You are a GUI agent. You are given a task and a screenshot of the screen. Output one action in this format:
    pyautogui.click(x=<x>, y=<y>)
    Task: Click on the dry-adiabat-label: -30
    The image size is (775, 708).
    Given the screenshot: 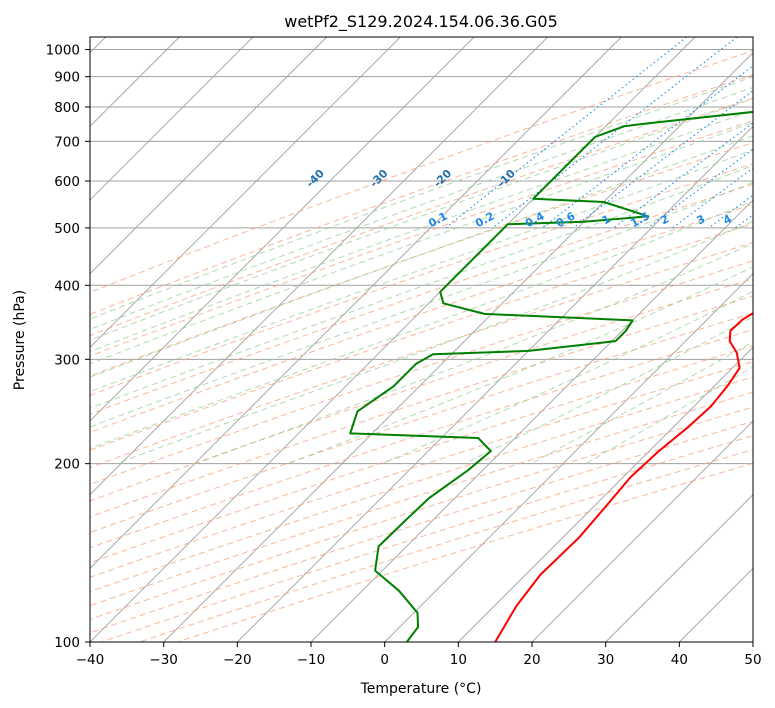 What is the action you would take?
    pyautogui.click(x=378, y=178)
    